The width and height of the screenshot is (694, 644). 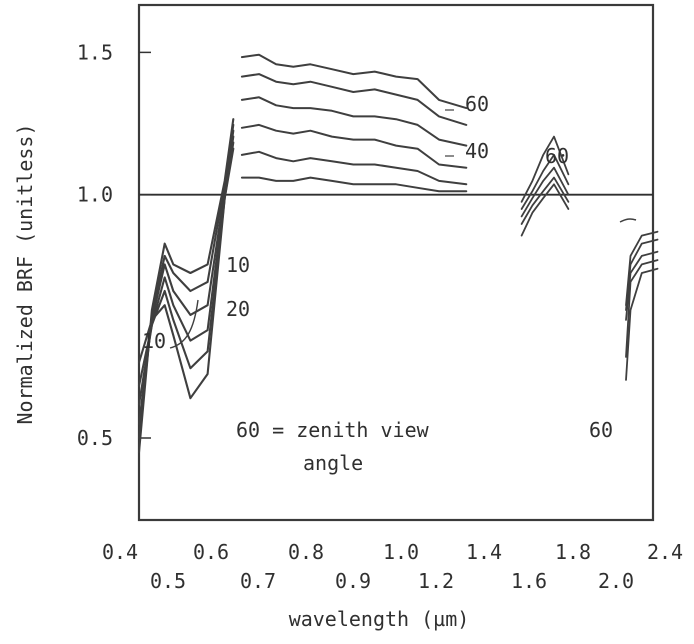 What do you see at coordinates (258, 581) in the screenshot?
I see `x-tick-label-bottom: 0.7` at bounding box center [258, 581].